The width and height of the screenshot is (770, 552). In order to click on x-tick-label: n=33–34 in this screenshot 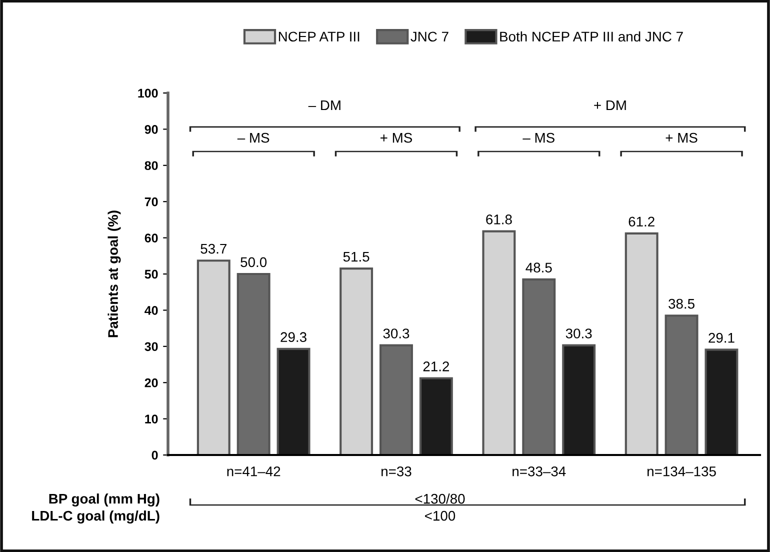, I will do `click(539, 471)`.